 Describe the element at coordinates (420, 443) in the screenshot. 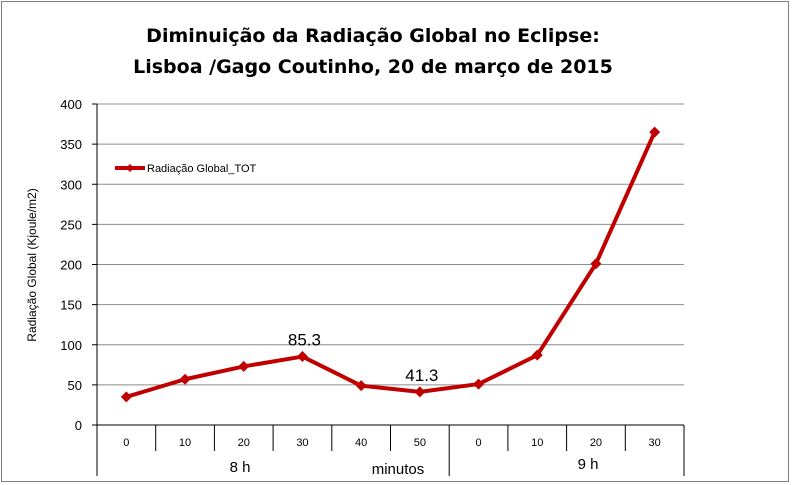

I see `x-category-label: 50` at that location.